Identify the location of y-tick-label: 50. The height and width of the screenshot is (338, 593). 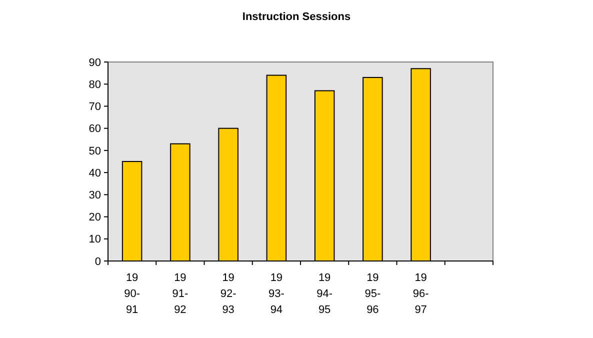
(94, 151).